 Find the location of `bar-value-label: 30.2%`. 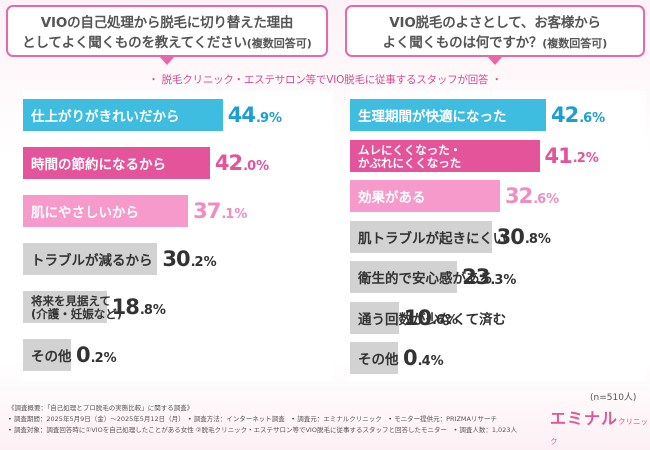

bar-value-label: 30.2% is located at coordinates (189, 259).